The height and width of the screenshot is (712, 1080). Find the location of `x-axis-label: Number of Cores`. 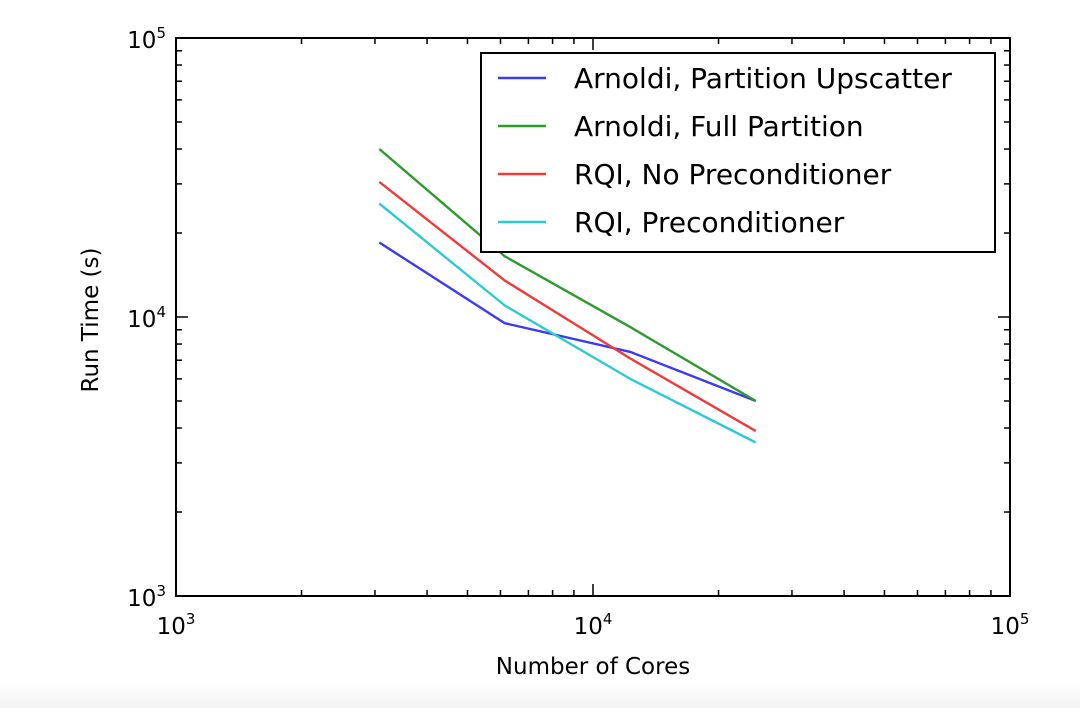

x-axis-label: Number of Cores is located at coordinates (593, 667).